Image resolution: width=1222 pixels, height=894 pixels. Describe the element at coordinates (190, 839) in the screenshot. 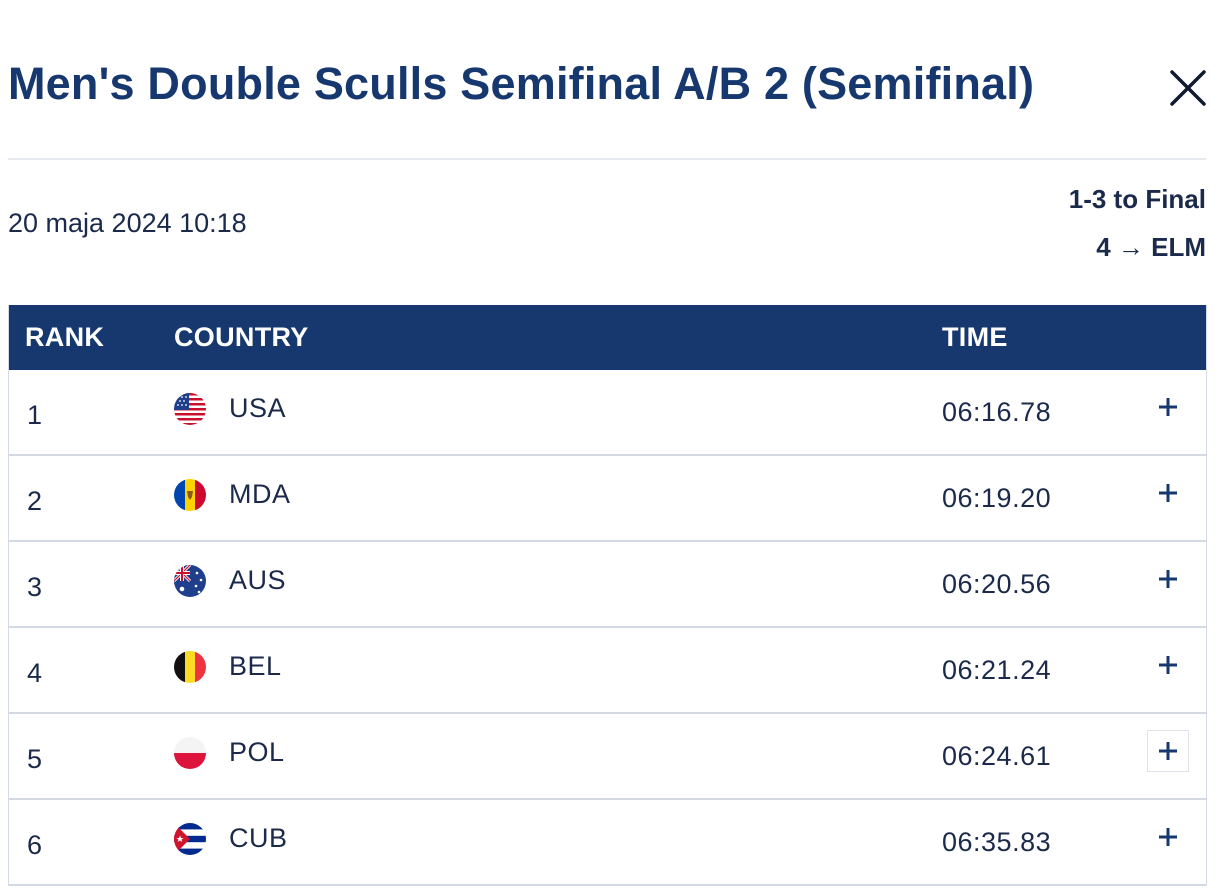

I see `cuba-flag-icon` at that location.